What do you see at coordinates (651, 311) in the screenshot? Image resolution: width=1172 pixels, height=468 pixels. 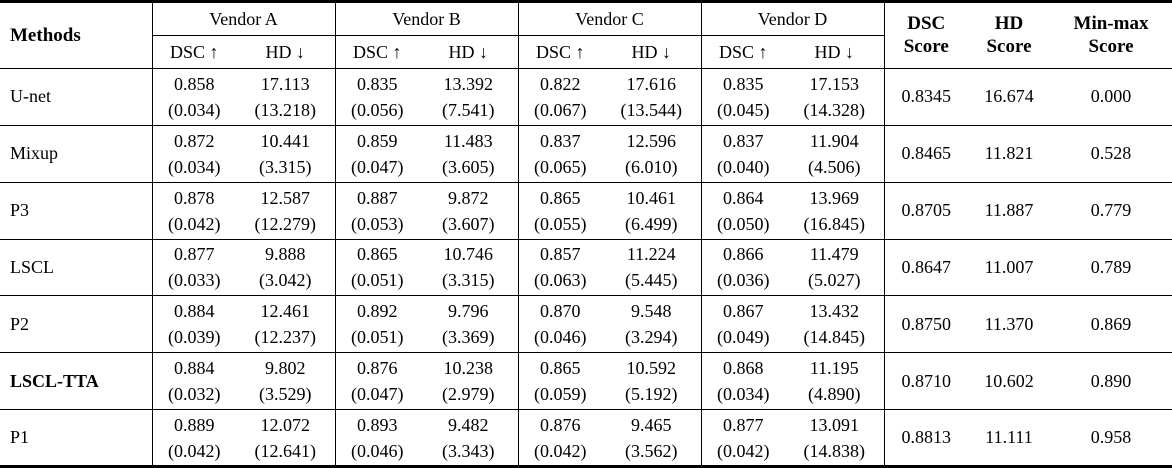 I see `hd-value: 9.548` at bounding box center [651, 311].